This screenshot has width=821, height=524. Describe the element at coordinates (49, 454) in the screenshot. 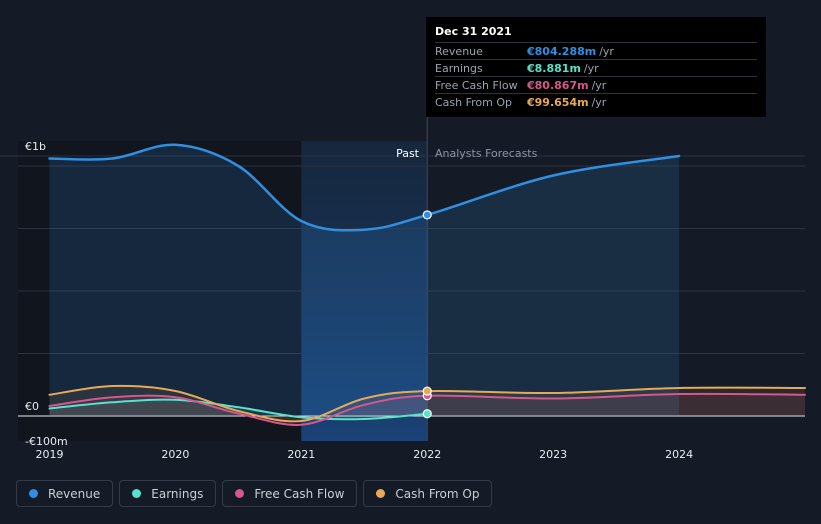

I see `x-tick-label: 2019` at that location.